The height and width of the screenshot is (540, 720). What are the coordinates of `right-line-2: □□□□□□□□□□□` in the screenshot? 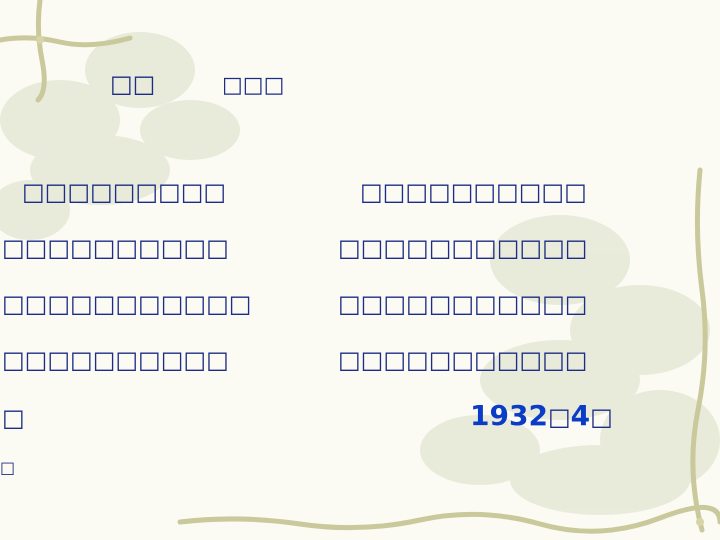 It's located at (463, 248).